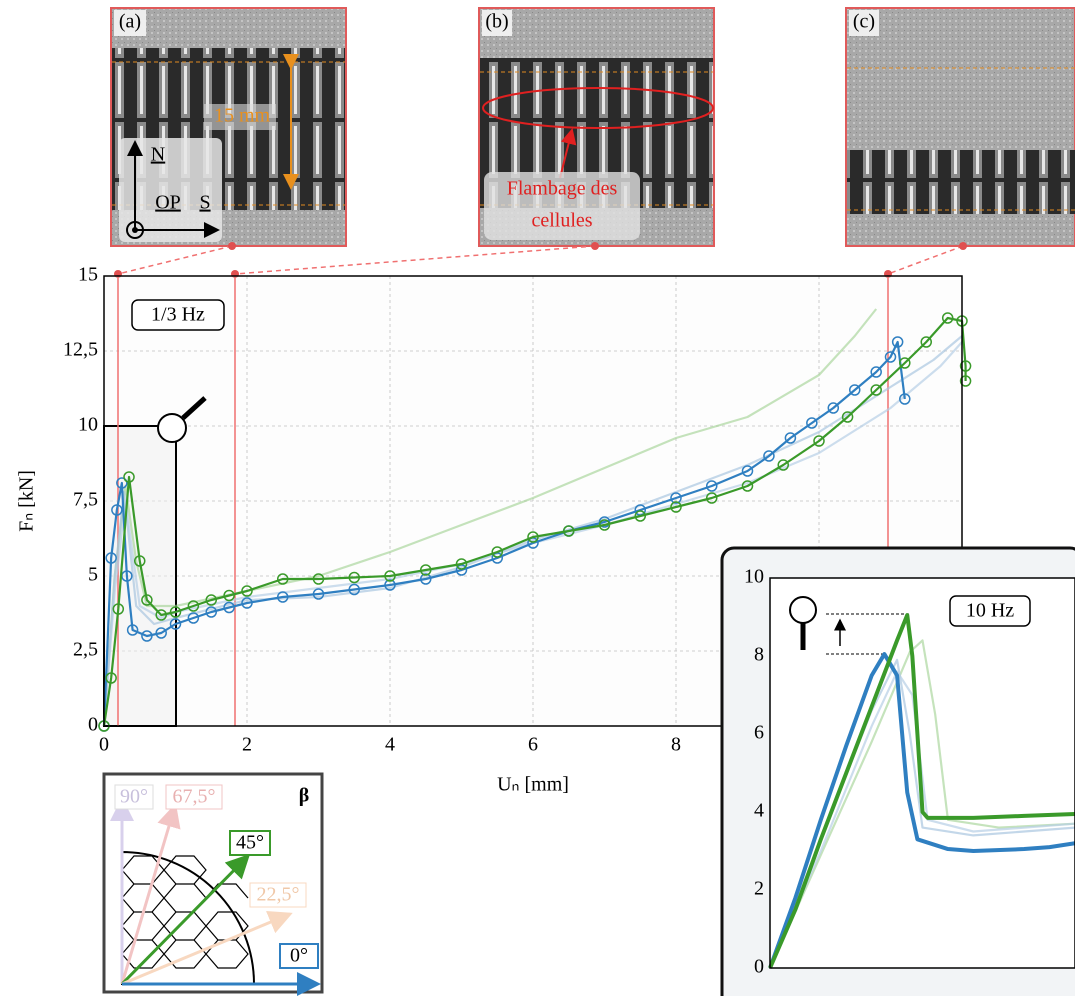 The height and width of the screenshot is (1001, 1075). What do you see at coordinates (533, 745) in the screenshot?
I see `x-tick-label: 6` at bounding box center [533, 745].